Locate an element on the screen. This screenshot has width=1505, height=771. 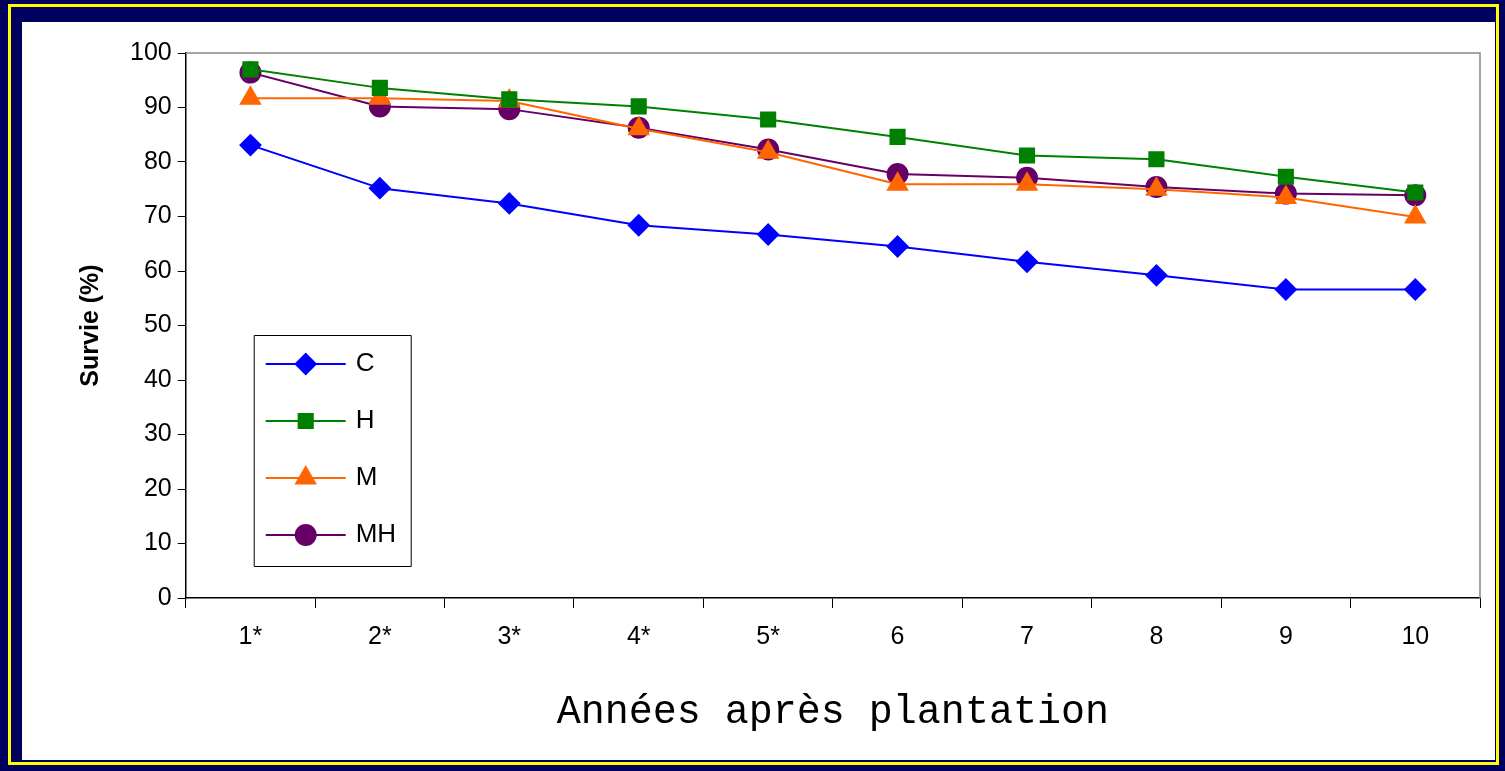
x-tick-label: 9 is located at coordinates (1285, 634).